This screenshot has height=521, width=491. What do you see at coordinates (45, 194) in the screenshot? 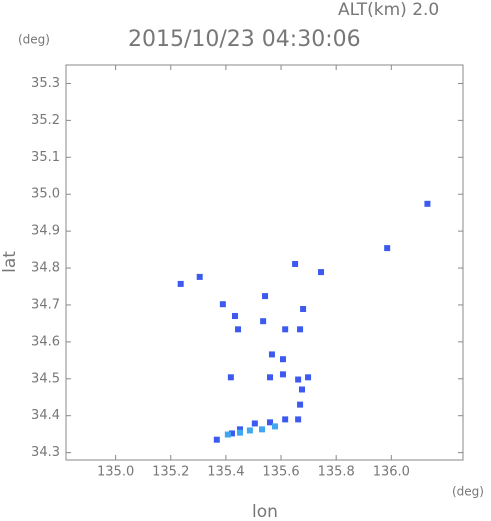
I see `y-tick-label: 35.0` at bounding box center [45, 194].